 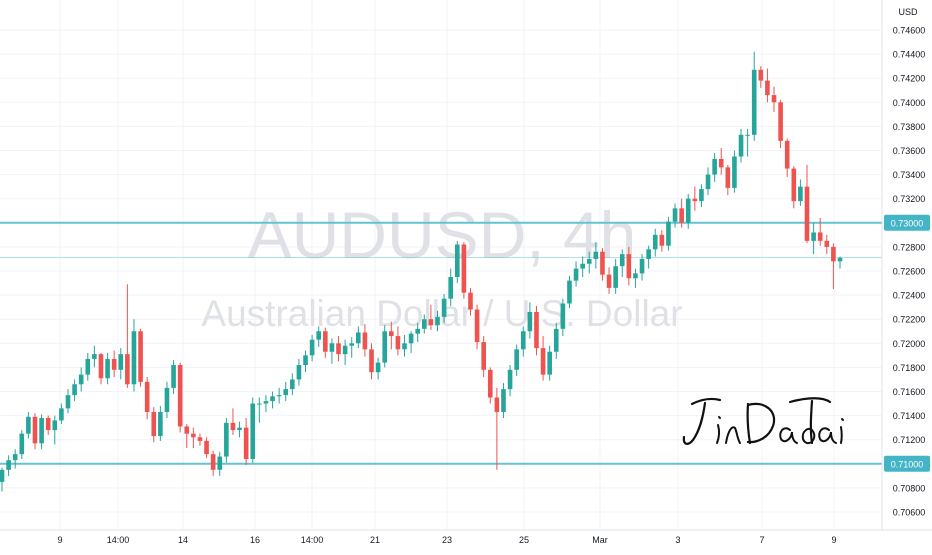 What do you see at coordinates (600, 540) in the screenshot?
I see `x-tick-label: Mar` at bounding box center [600, 540].